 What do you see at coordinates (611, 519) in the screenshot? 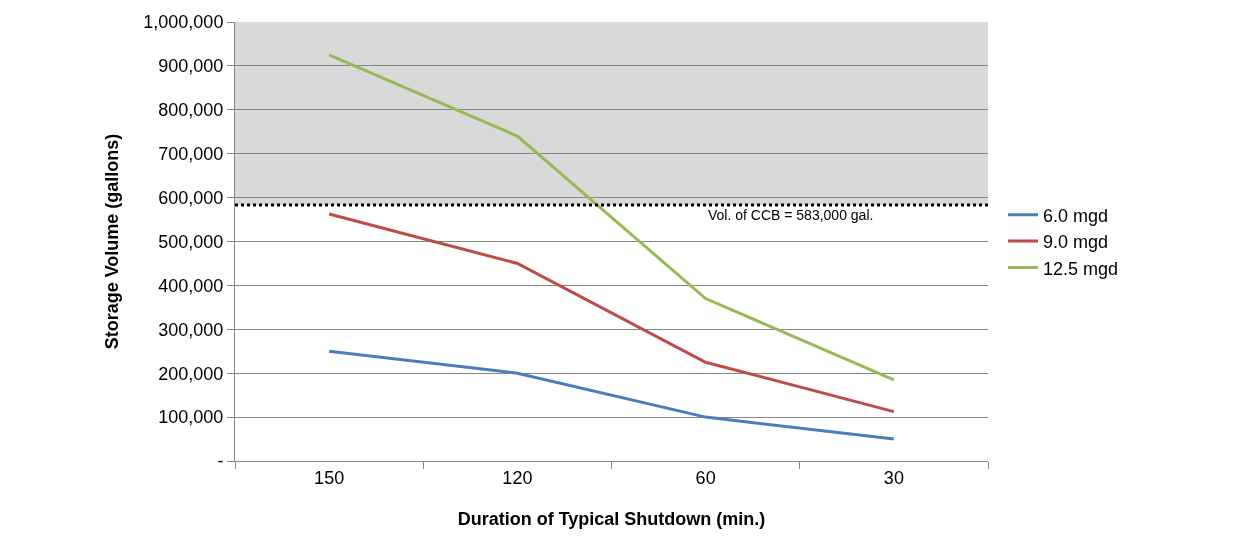
I see `x-axis-title: Duration of Typical Shutdown (min.)` at bounding box center [611, 519].